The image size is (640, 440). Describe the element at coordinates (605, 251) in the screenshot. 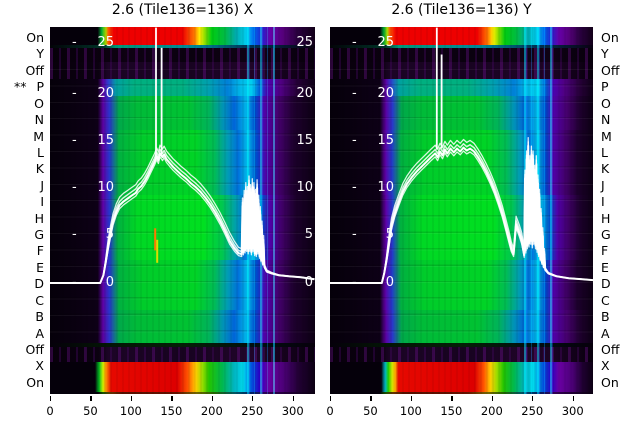

I see `row-label-right-f-13: F` at that location.